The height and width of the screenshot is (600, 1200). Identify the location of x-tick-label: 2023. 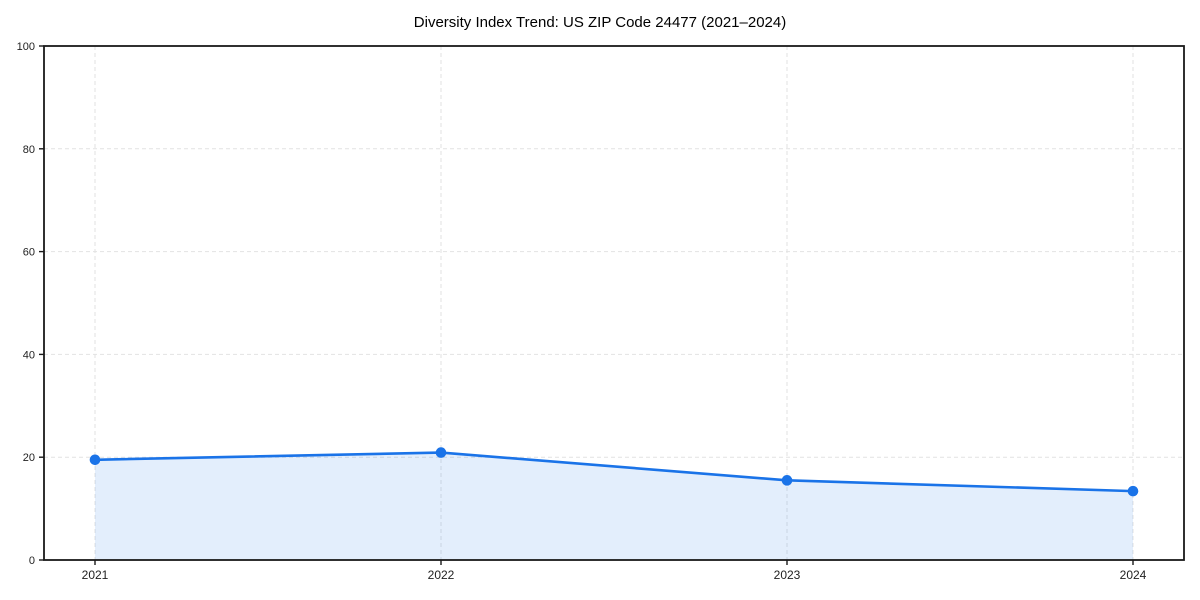
(787, 575).